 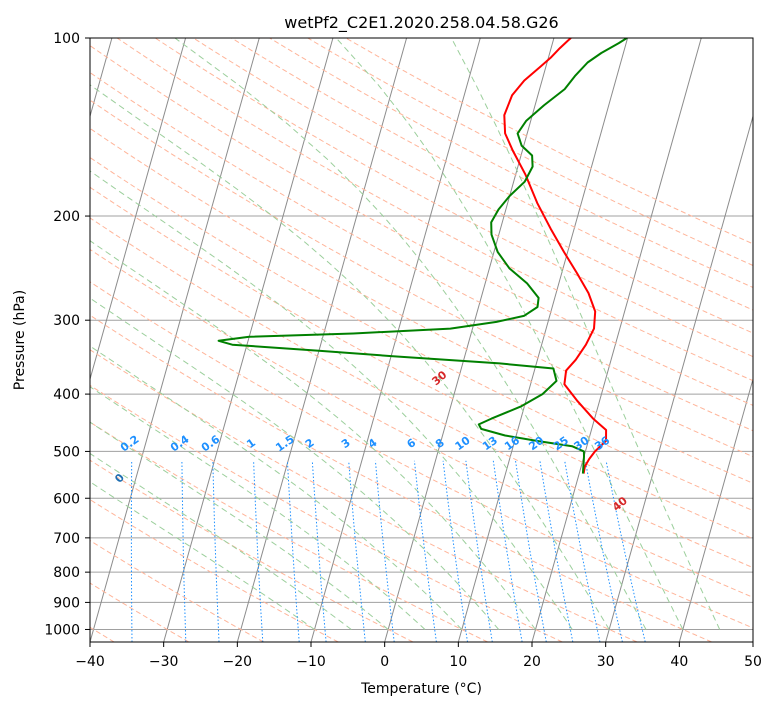 What do you see at coordinates (421, 23) in the screenshot?
I see `chart-title: wetPf2_C2E1.2020.258.04.58.G26` at bounding box center [421, 23].